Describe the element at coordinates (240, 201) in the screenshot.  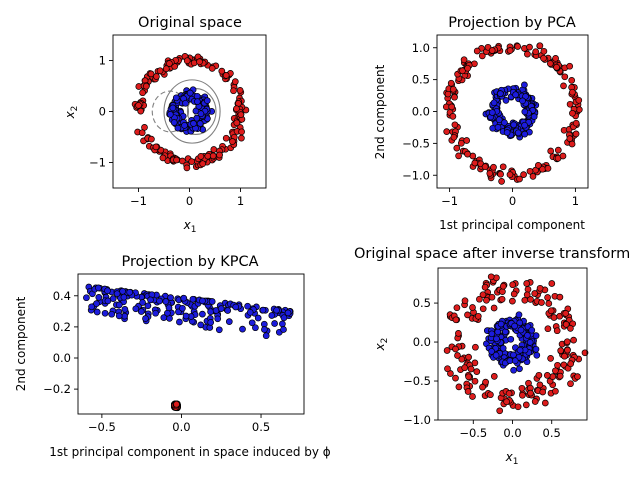
I see `x-tick-label: 1` at that location.